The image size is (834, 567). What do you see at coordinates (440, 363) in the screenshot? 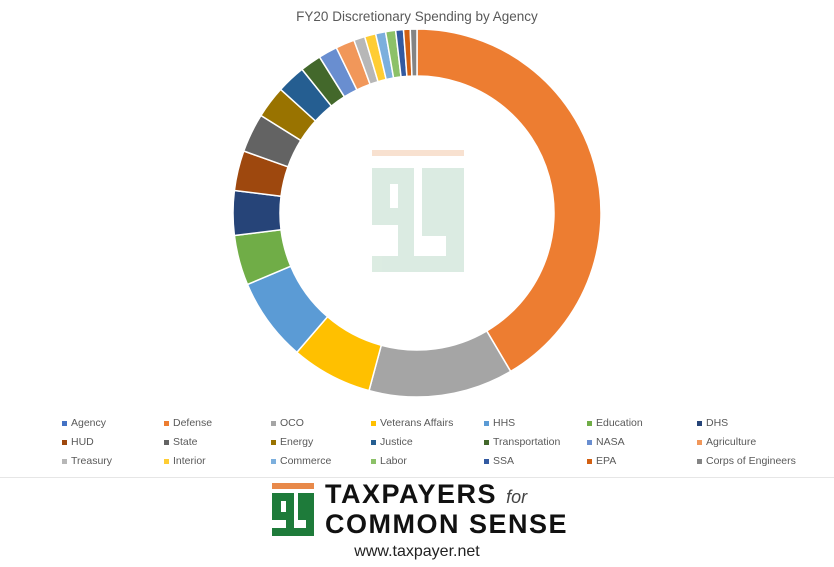
I see `slice-oco` at bounding box center [440, 363].